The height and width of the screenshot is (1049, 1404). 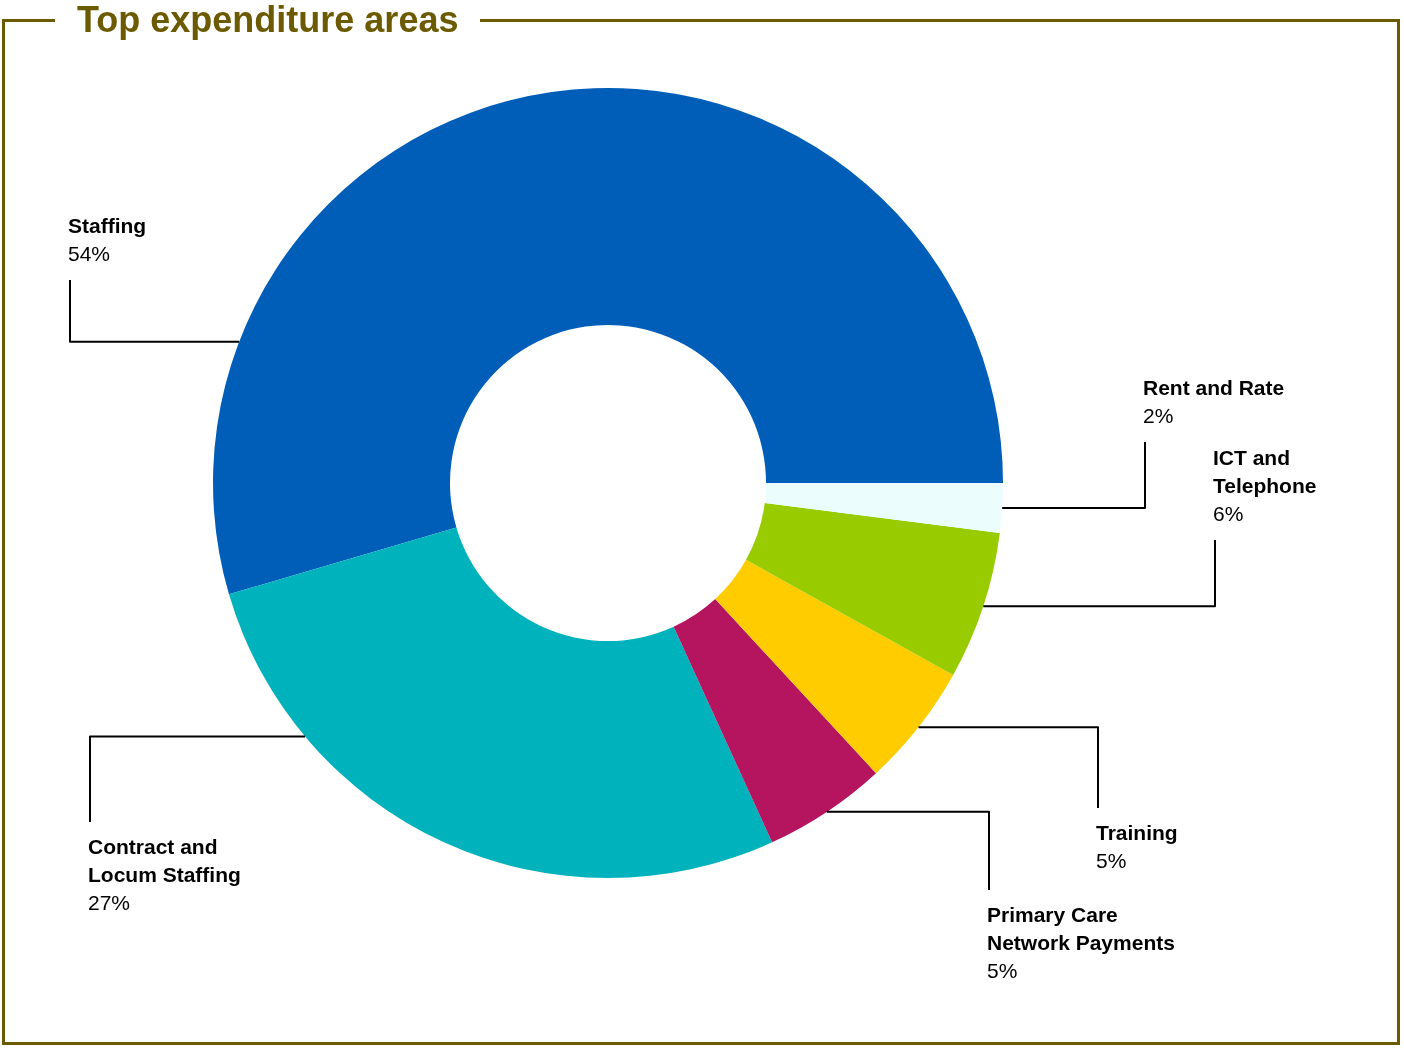 I want to click on data-label: 6%, so click(x=1228, y=513).